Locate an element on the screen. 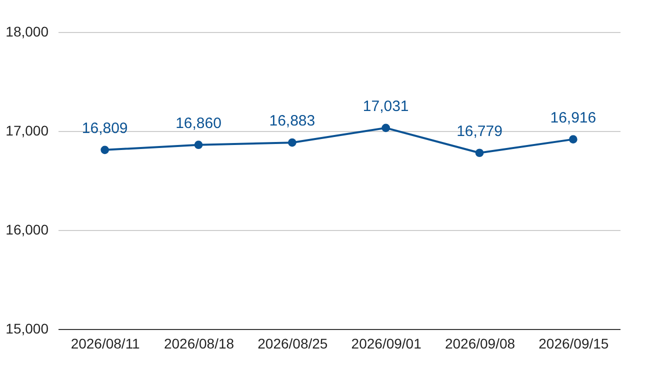 Image resolution: width=658 pixels, height=371 pixels. x-tick-label: 2026/09/15 is located at coordinates (573, 344).